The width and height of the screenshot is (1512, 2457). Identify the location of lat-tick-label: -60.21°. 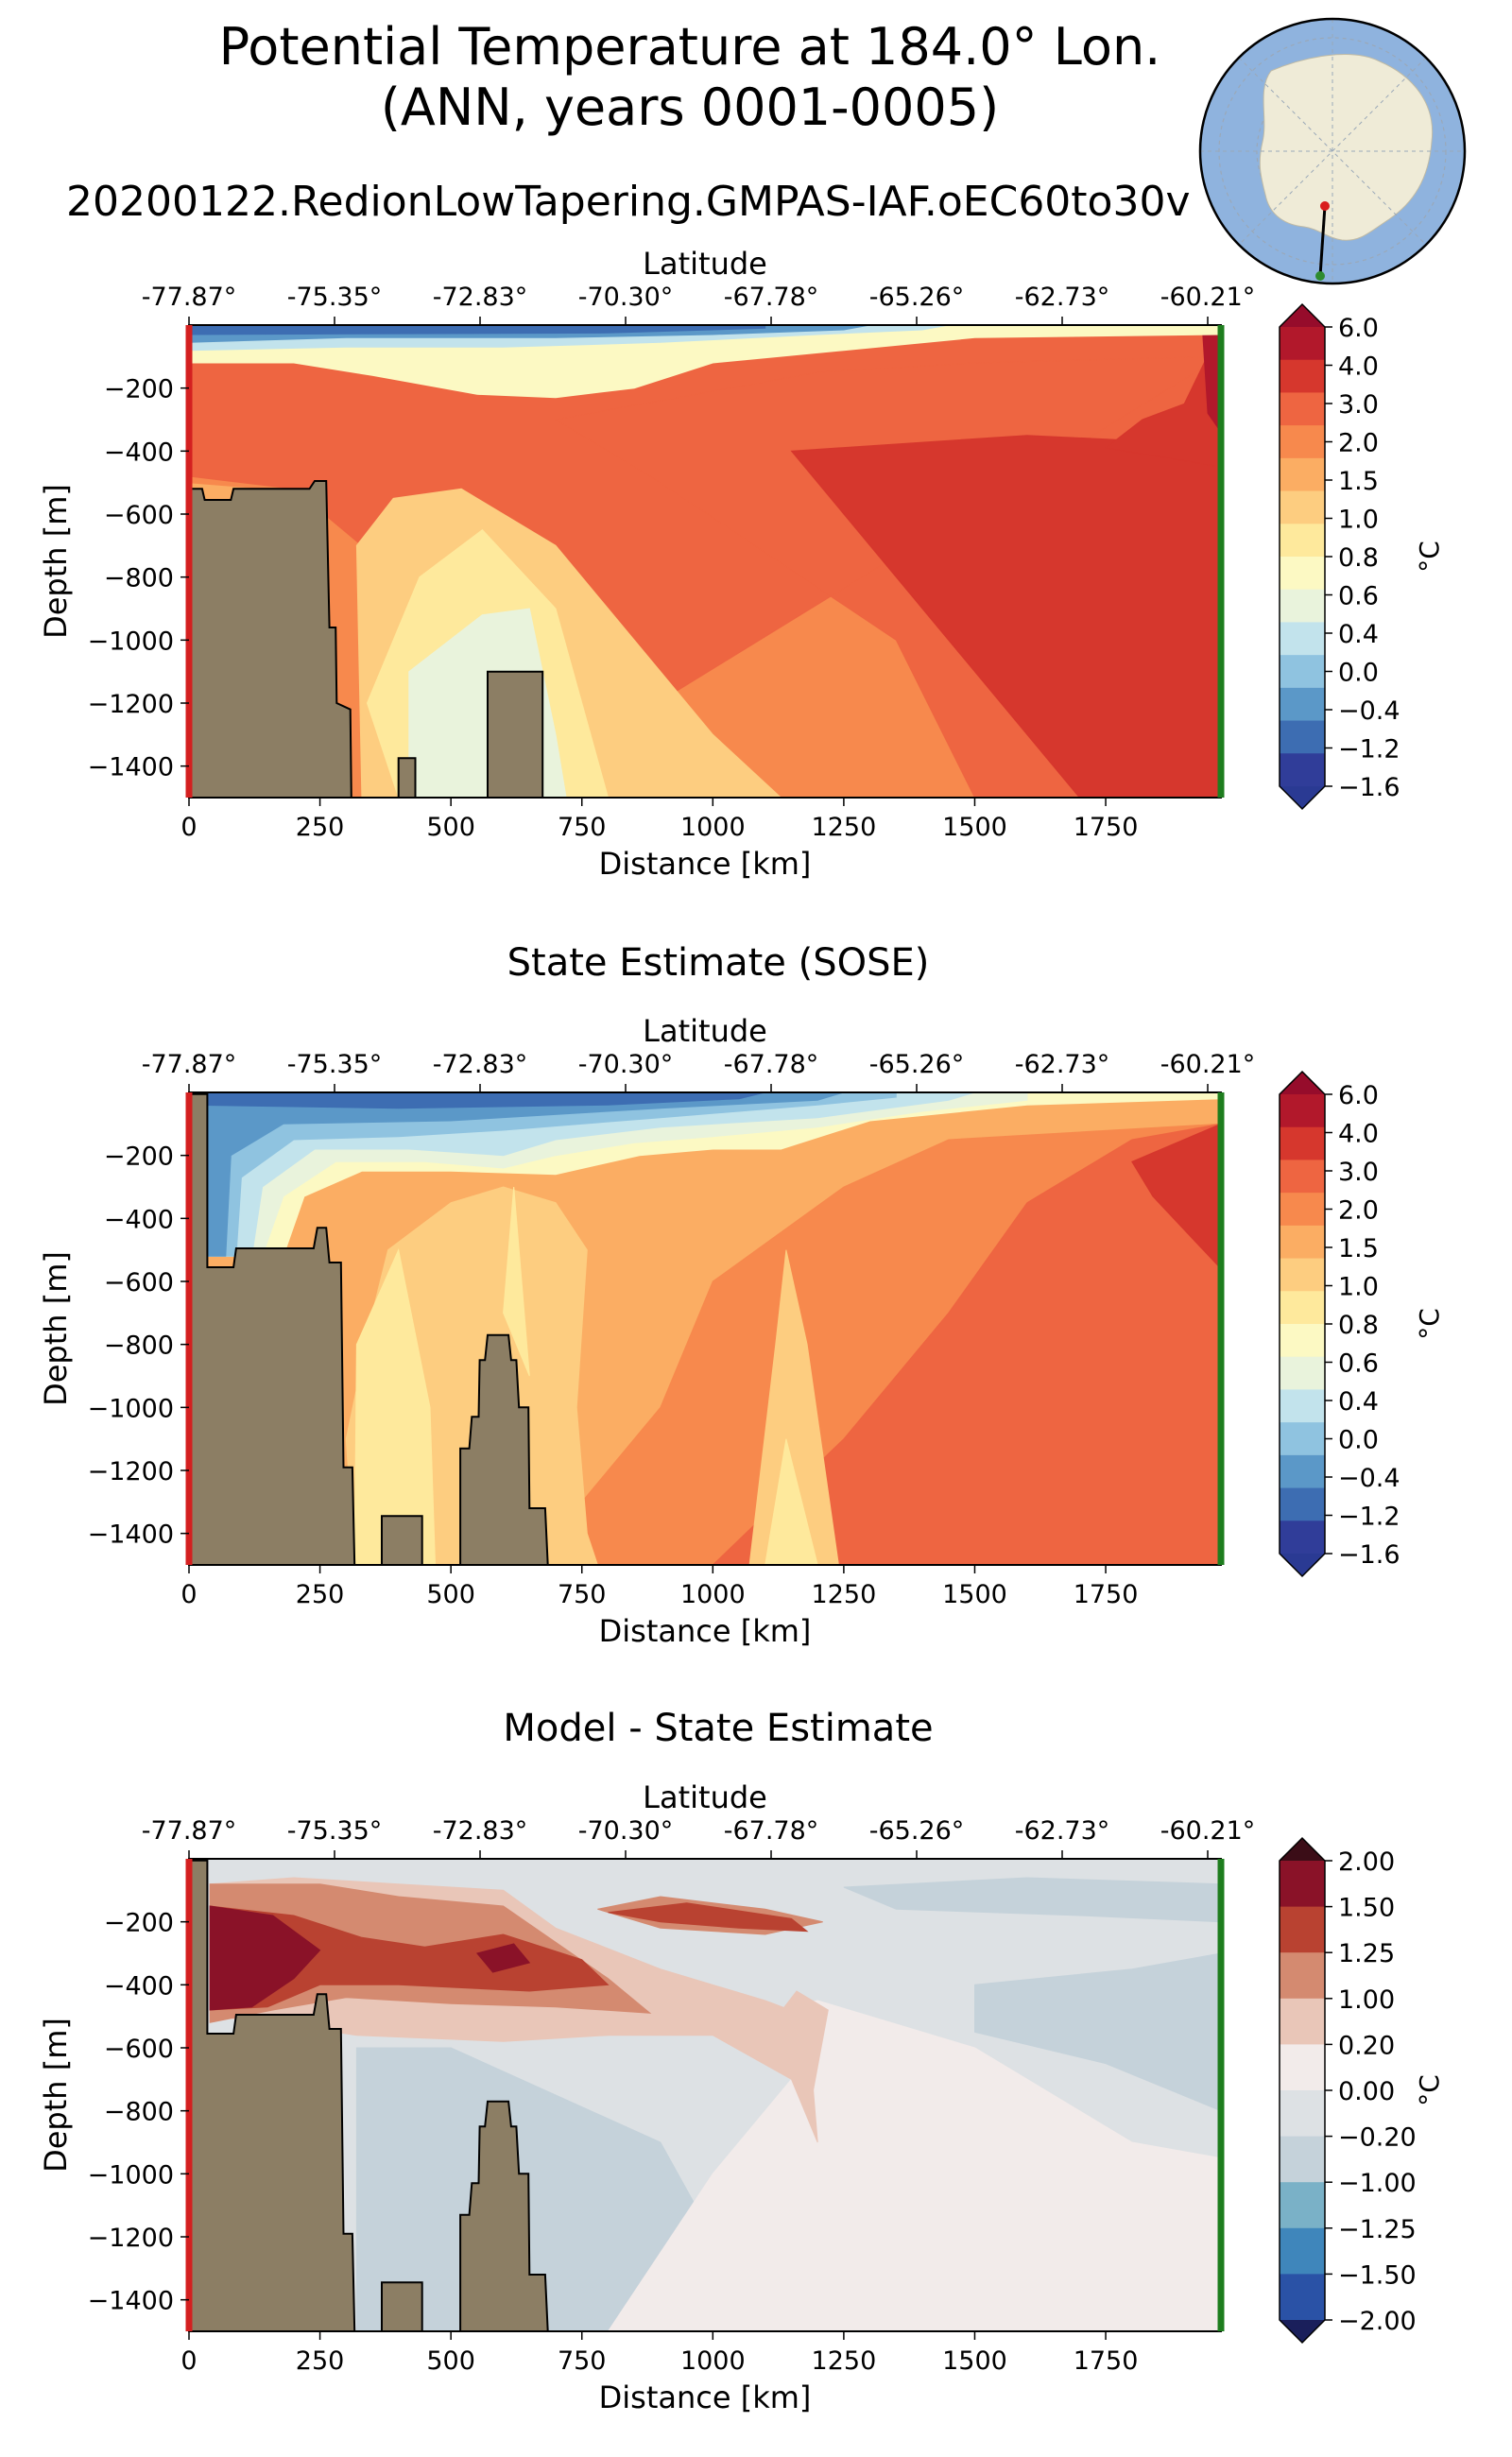
(1208, 1831).